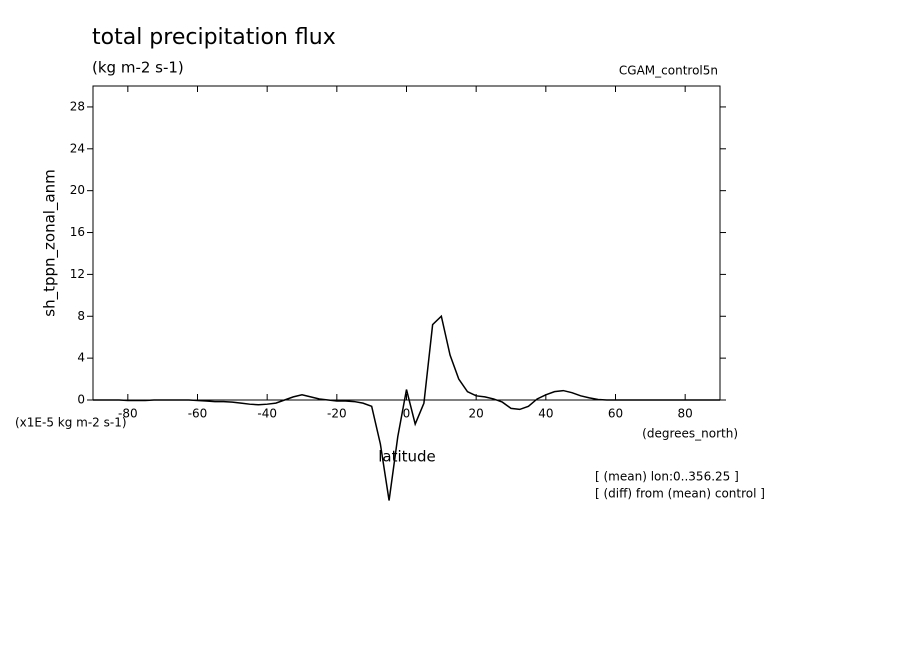  I want to click on x-tick-label: 20, so click(476, 414).